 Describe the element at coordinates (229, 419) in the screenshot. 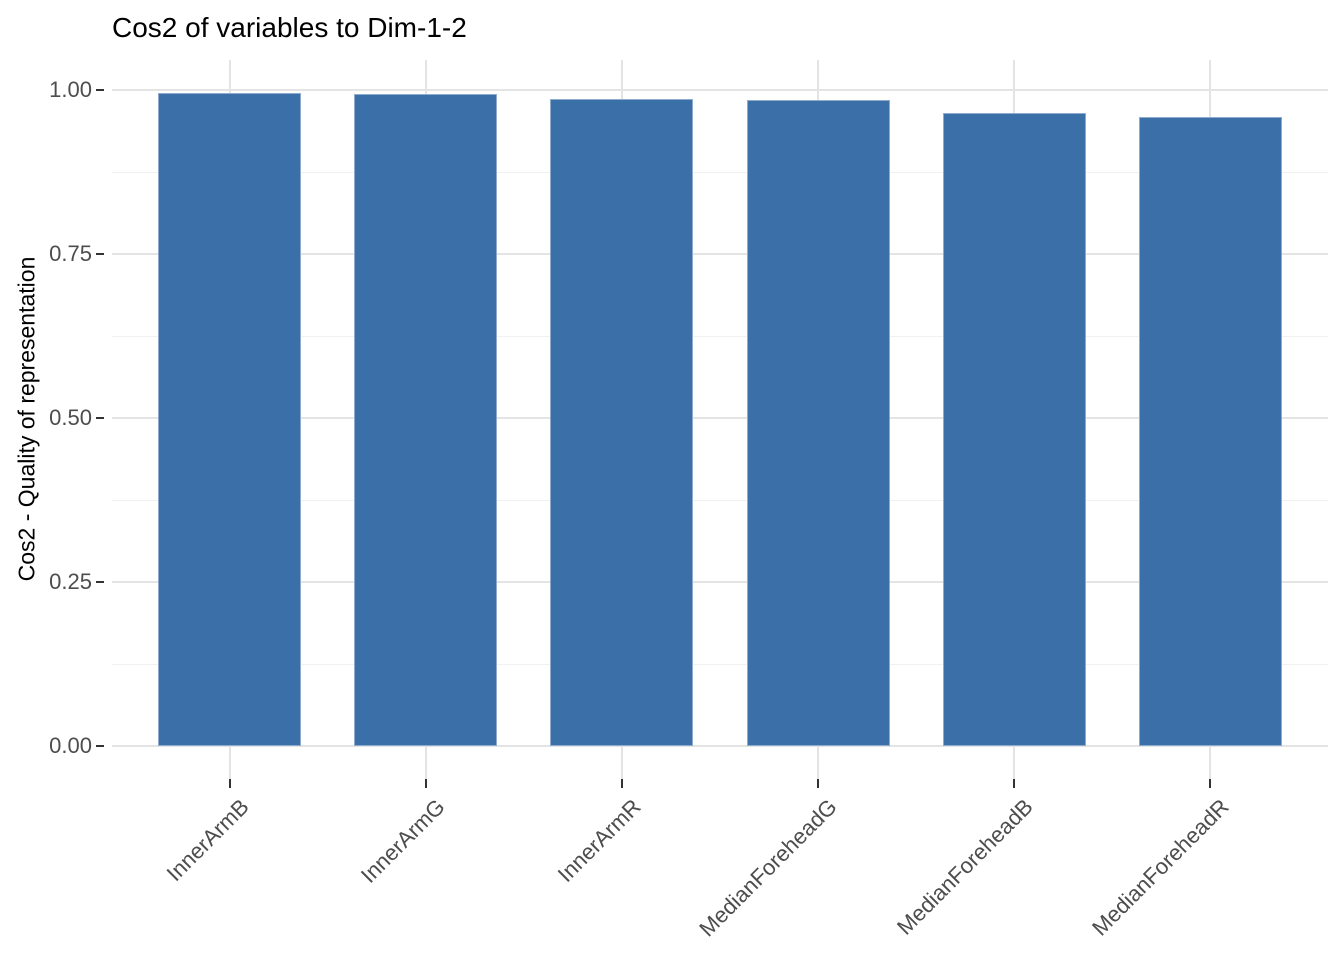

I see `bar-InnerArmB` at that location.